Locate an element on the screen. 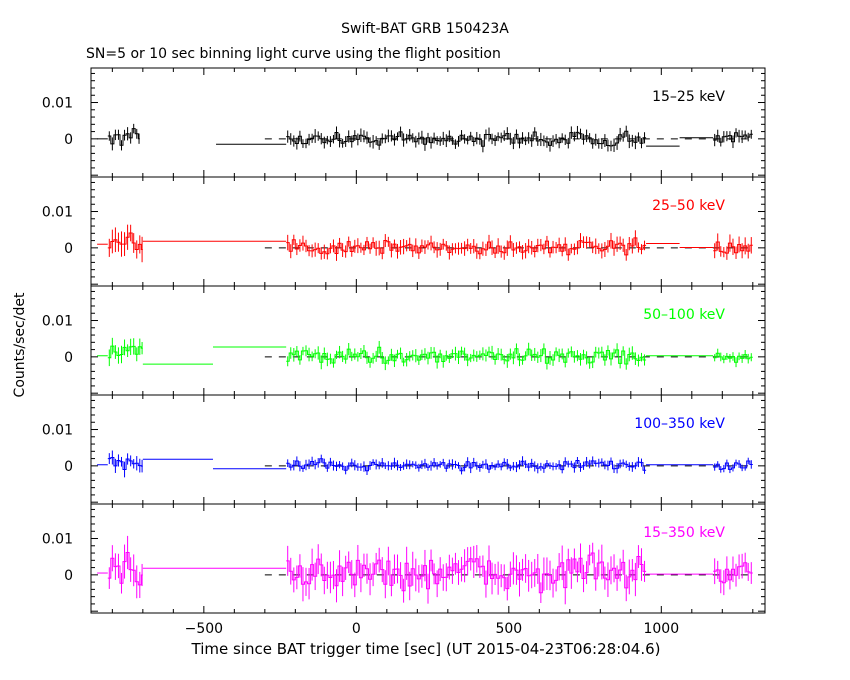 The height and width of the screenshot is (680, 850). chart-title: Swift-BAT GRB 150423A is located at coordinates (425, 29).